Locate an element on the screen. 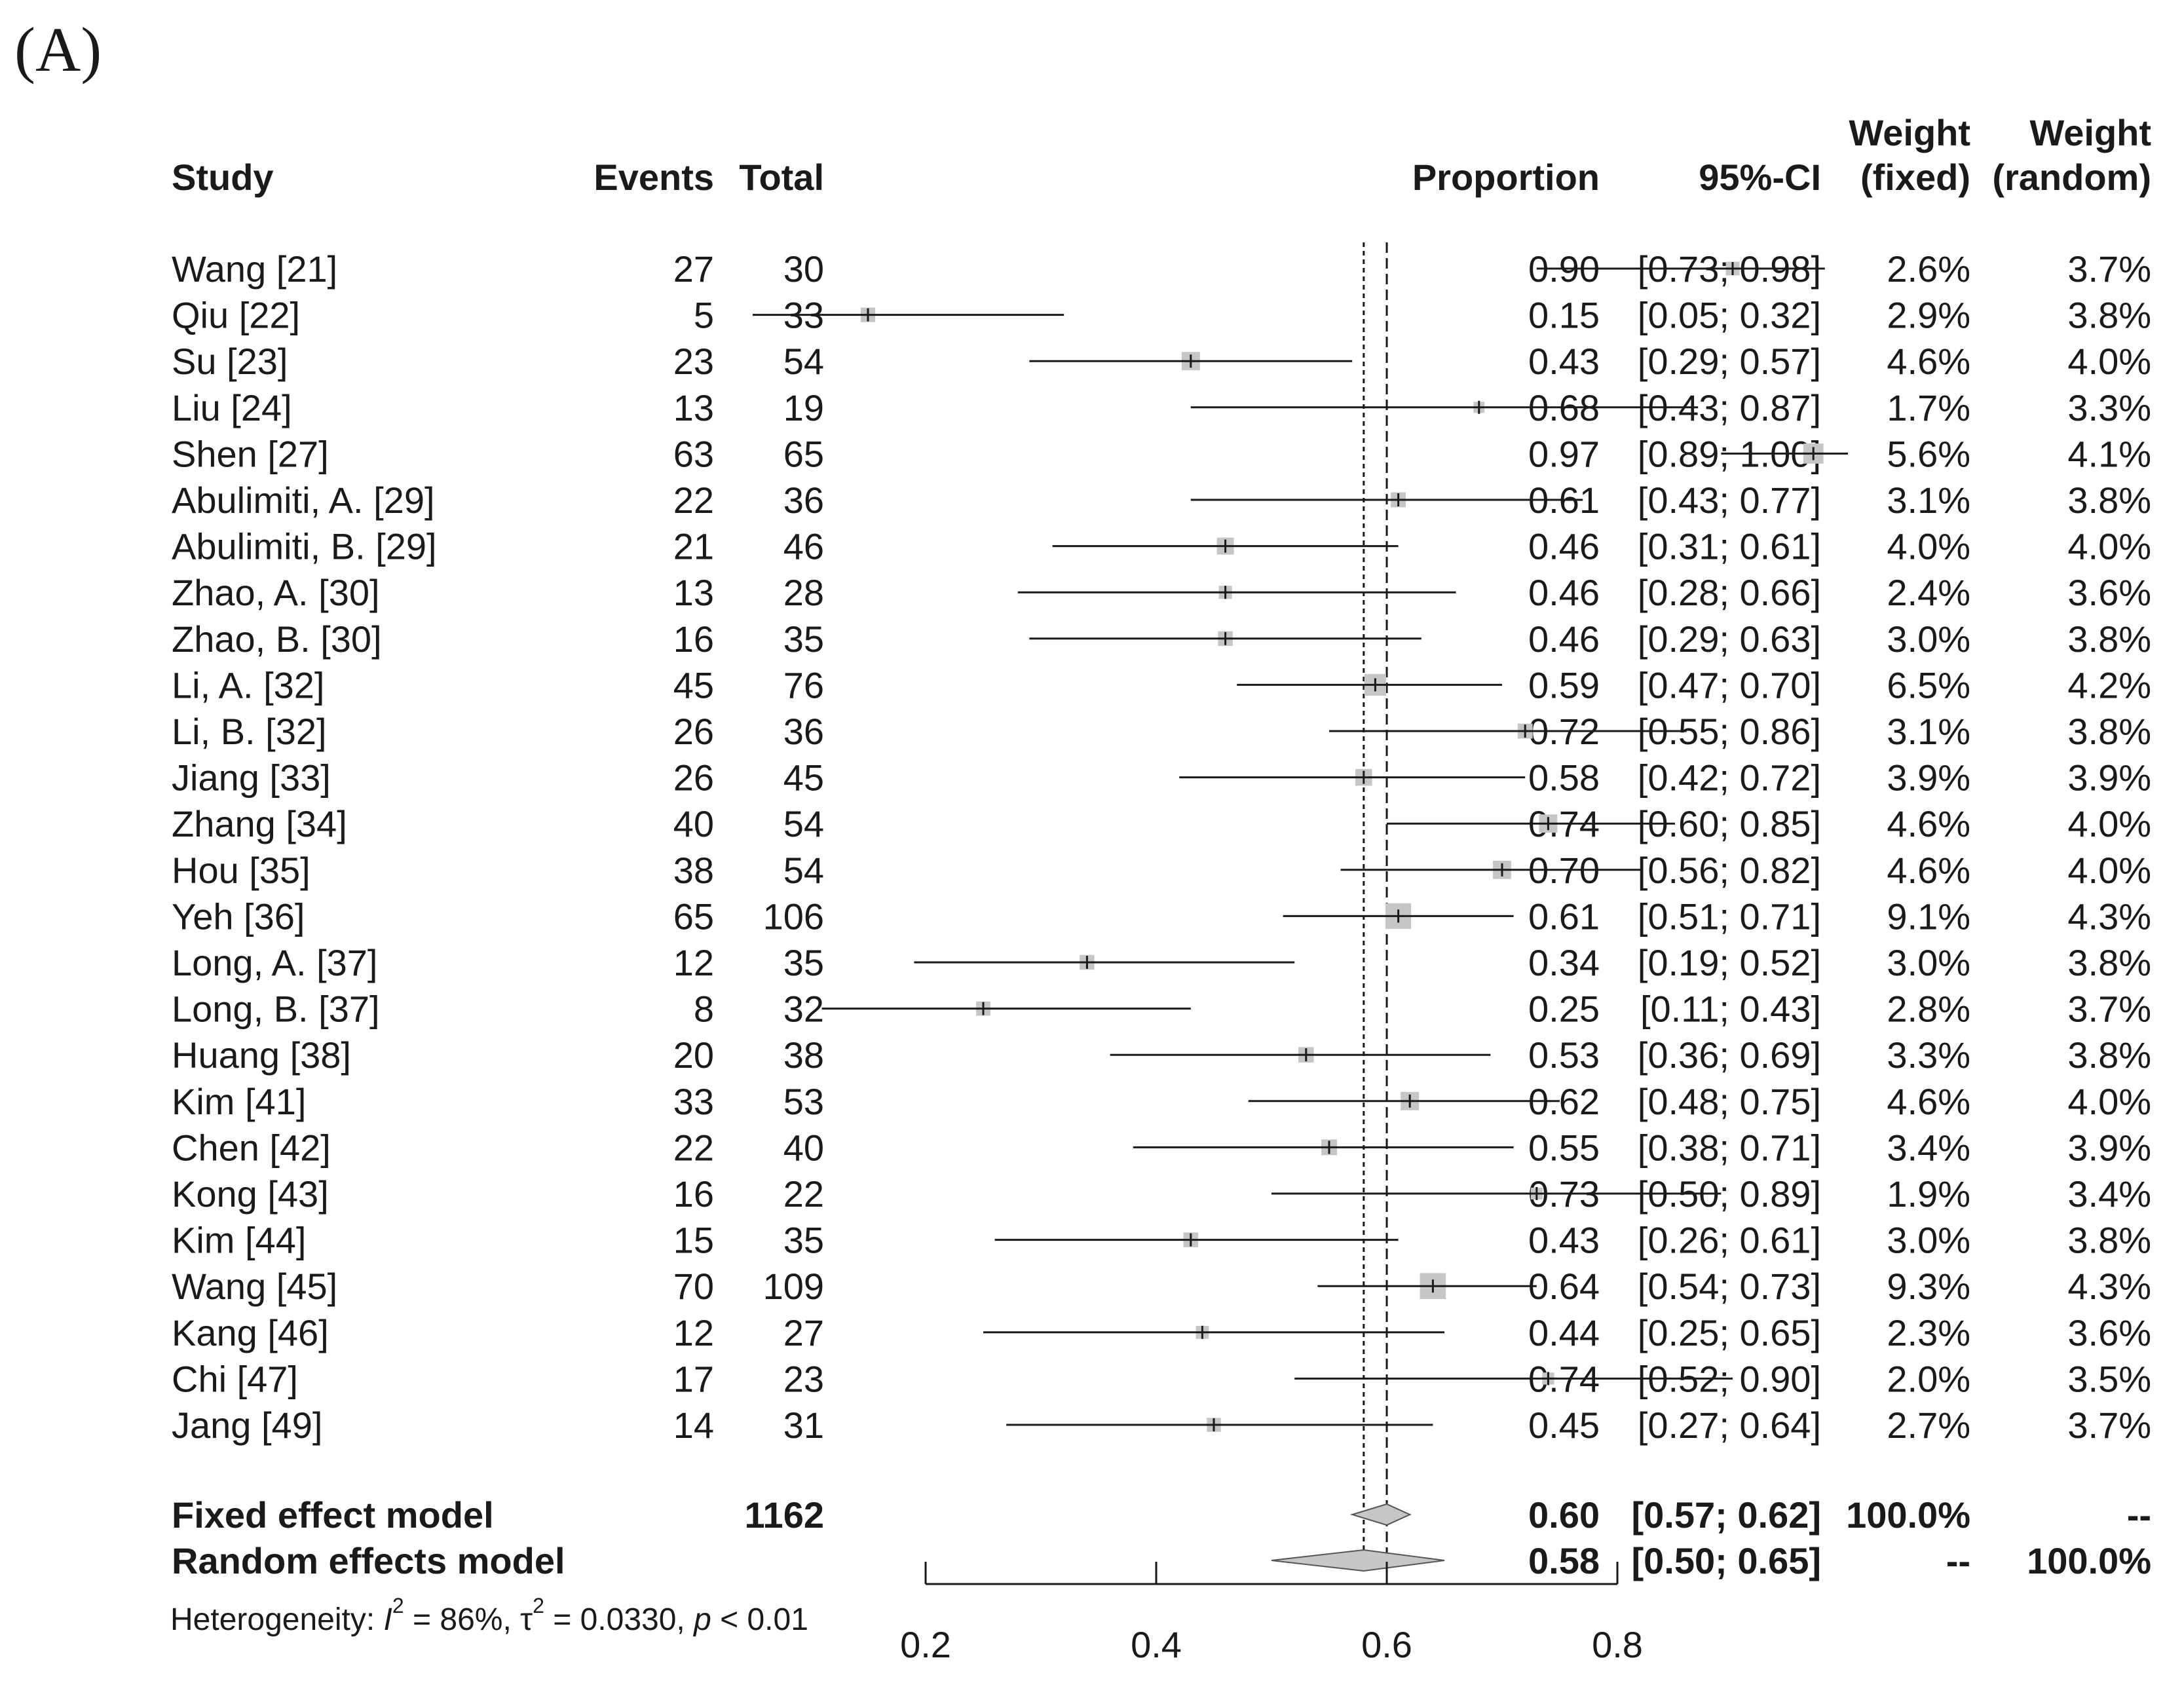 The width and height of the screenshot is (2184, 1698). total-value: 19 is located at coordinates (803, 407).